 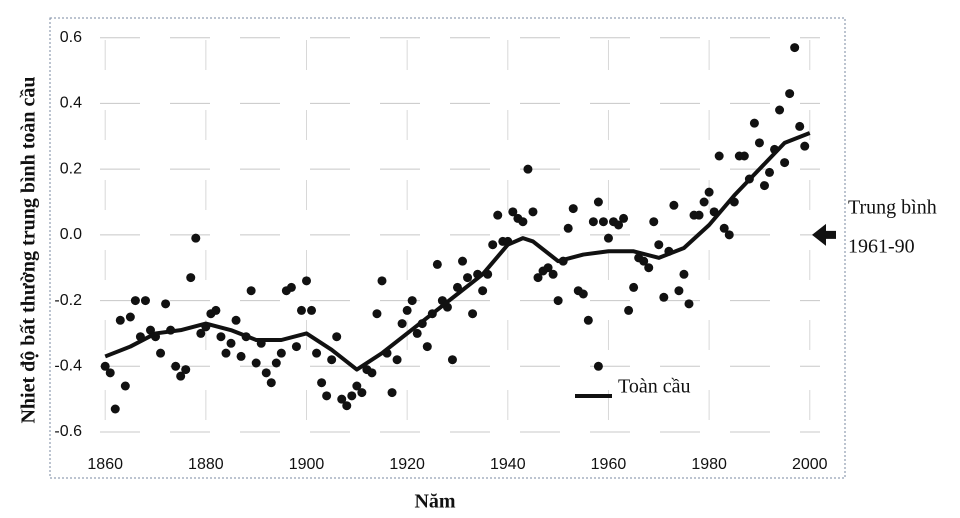 What do you see at coordinates (881, 246) in the screenshot?
I see `annotation-text: 1961-90` at bounding box center [881, 246].